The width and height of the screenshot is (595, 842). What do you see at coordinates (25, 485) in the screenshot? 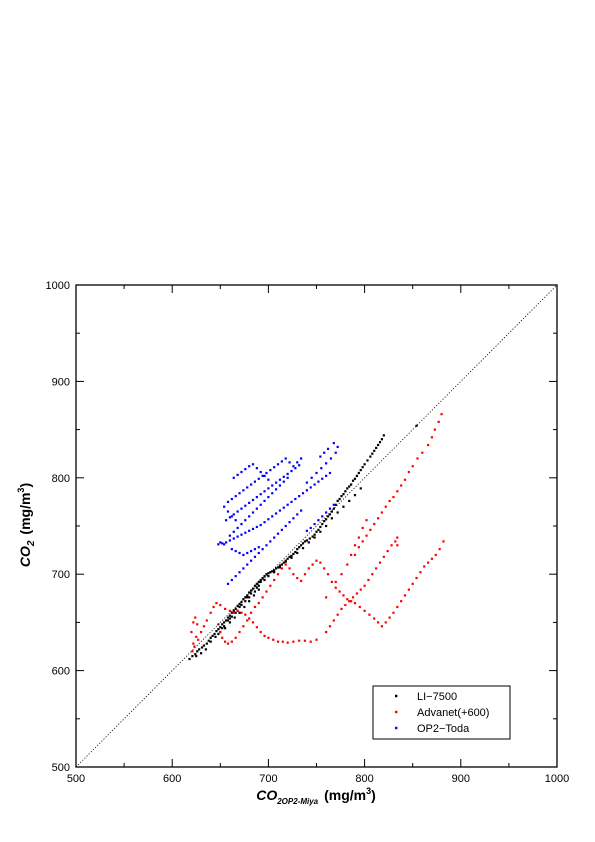
I see `y-axis-label-close: )` at bounding box center [25, 485].